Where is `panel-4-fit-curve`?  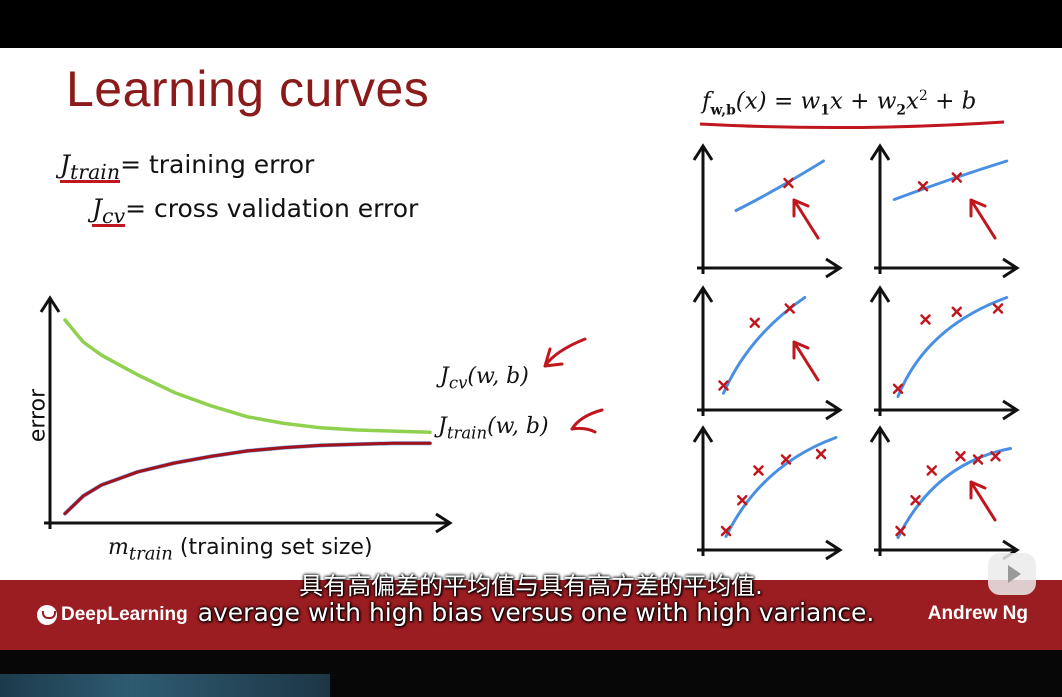
panel-4-fit-curve is located at coordinates (952, 347).